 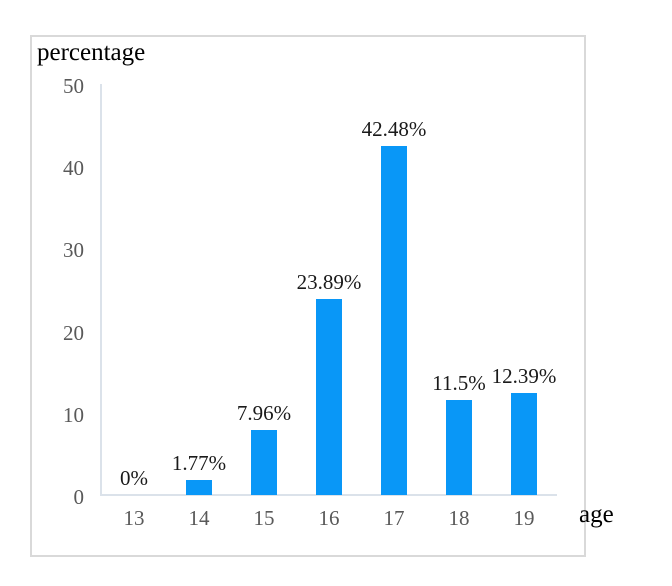 I want to click on y-tick-label: 20, so click(x=73, y=332).